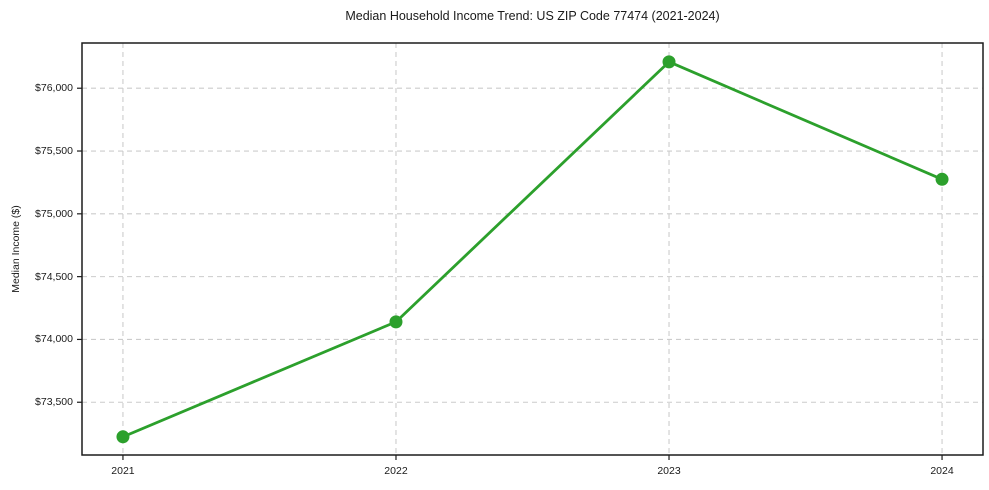  I want to click on x-tick-label: 2021, so click(123, 471).